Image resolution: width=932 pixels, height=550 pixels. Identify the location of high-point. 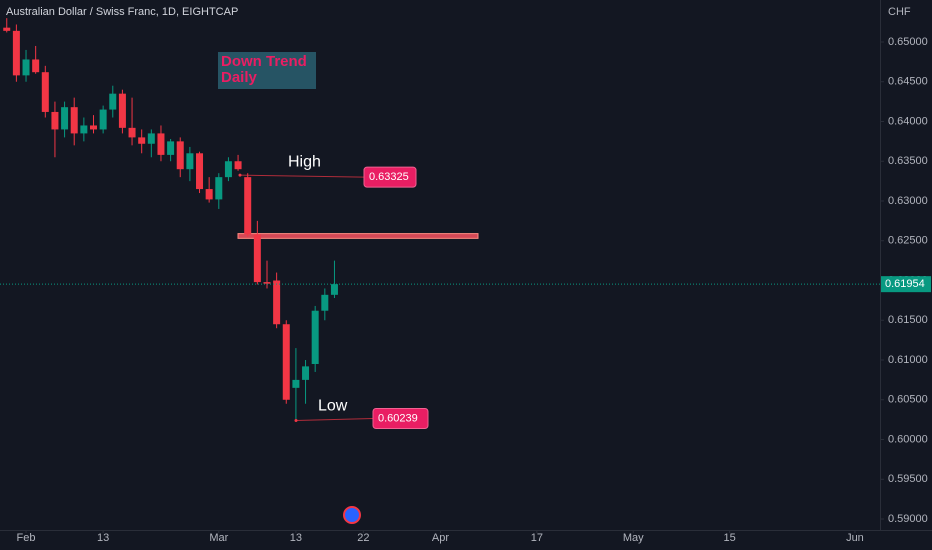
(240, 175).